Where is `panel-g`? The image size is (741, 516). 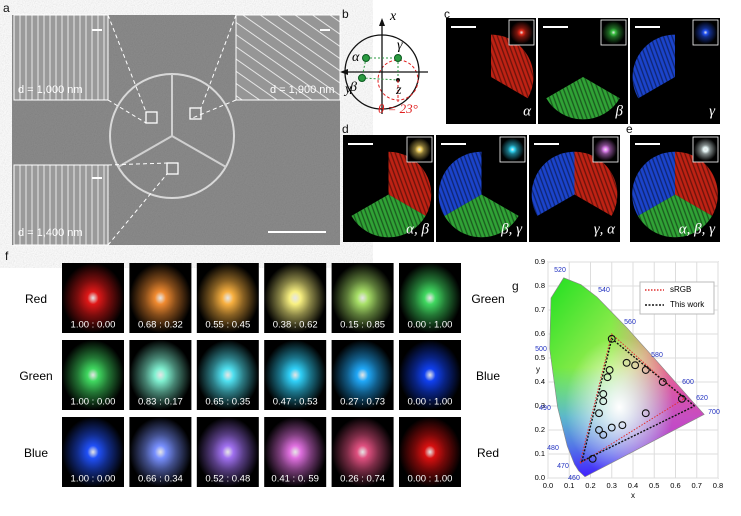 panel-g is located at coordinates (633, 370).